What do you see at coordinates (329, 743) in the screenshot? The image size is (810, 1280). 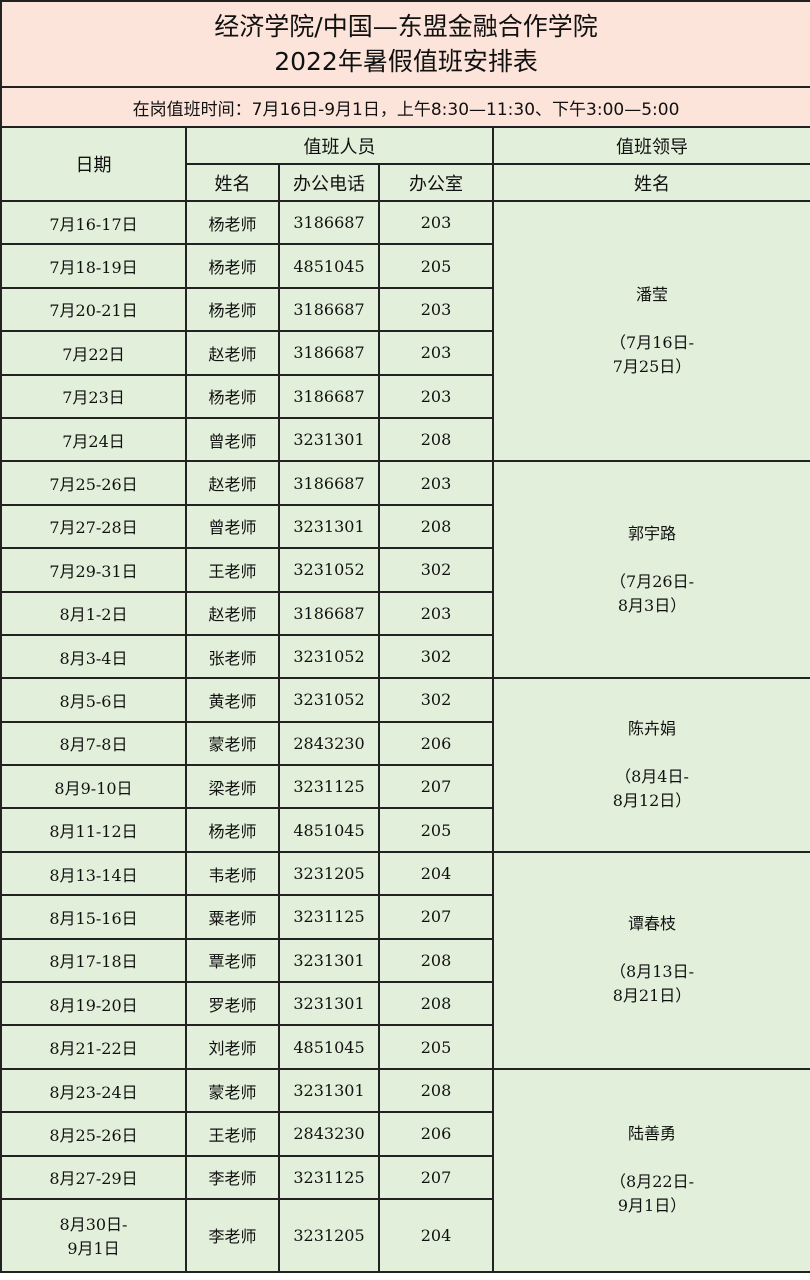 I see `cell-phone: 2843230` at bounding box center [329, 743].